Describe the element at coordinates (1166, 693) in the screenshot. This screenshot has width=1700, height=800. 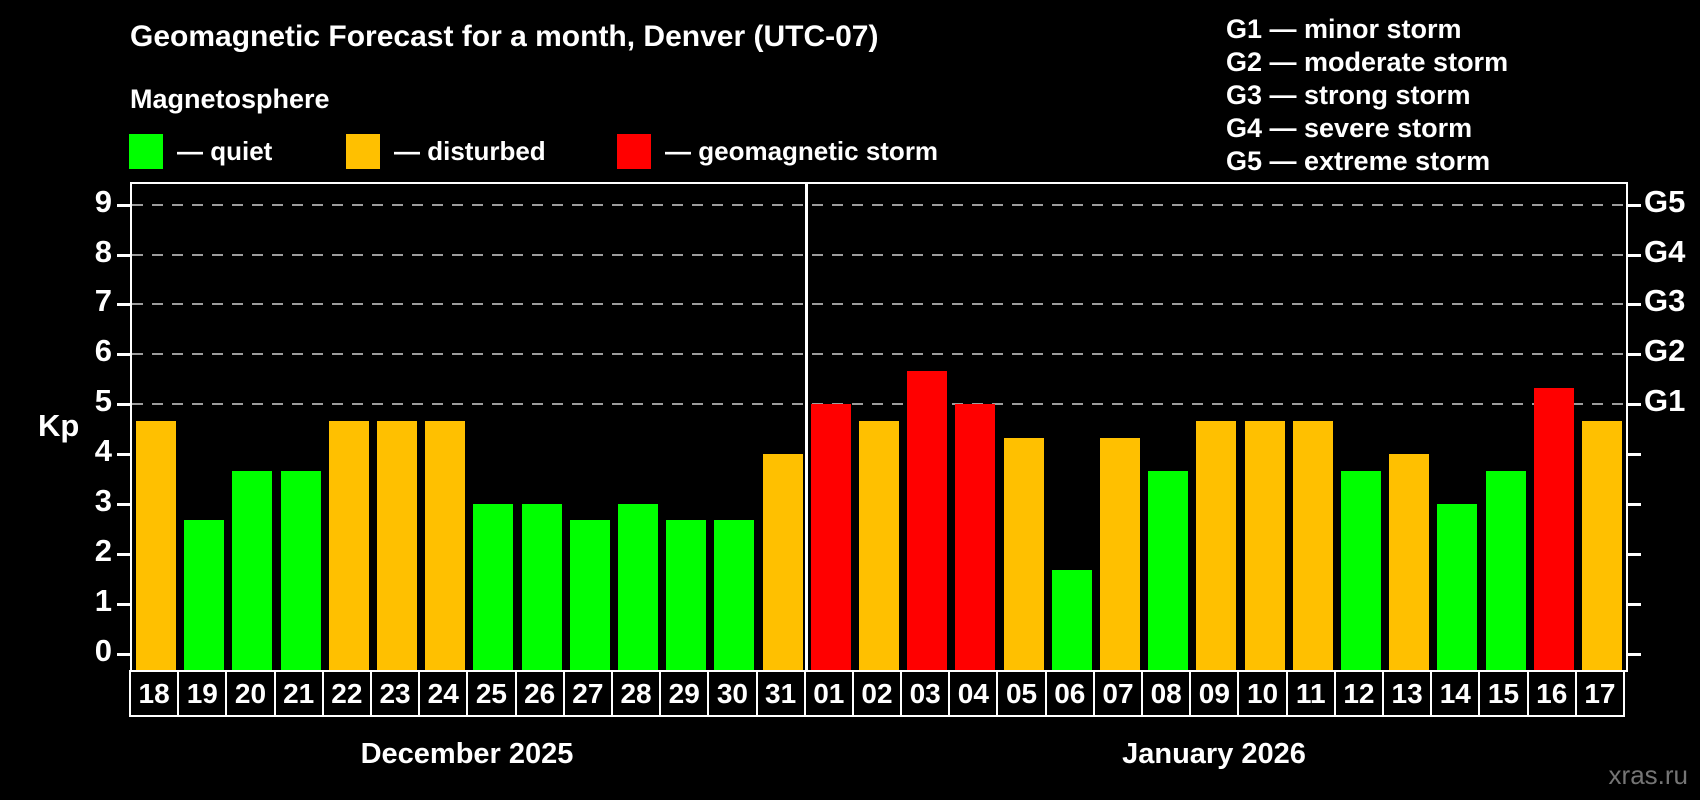
I see `day-label-08: 08` at that location.